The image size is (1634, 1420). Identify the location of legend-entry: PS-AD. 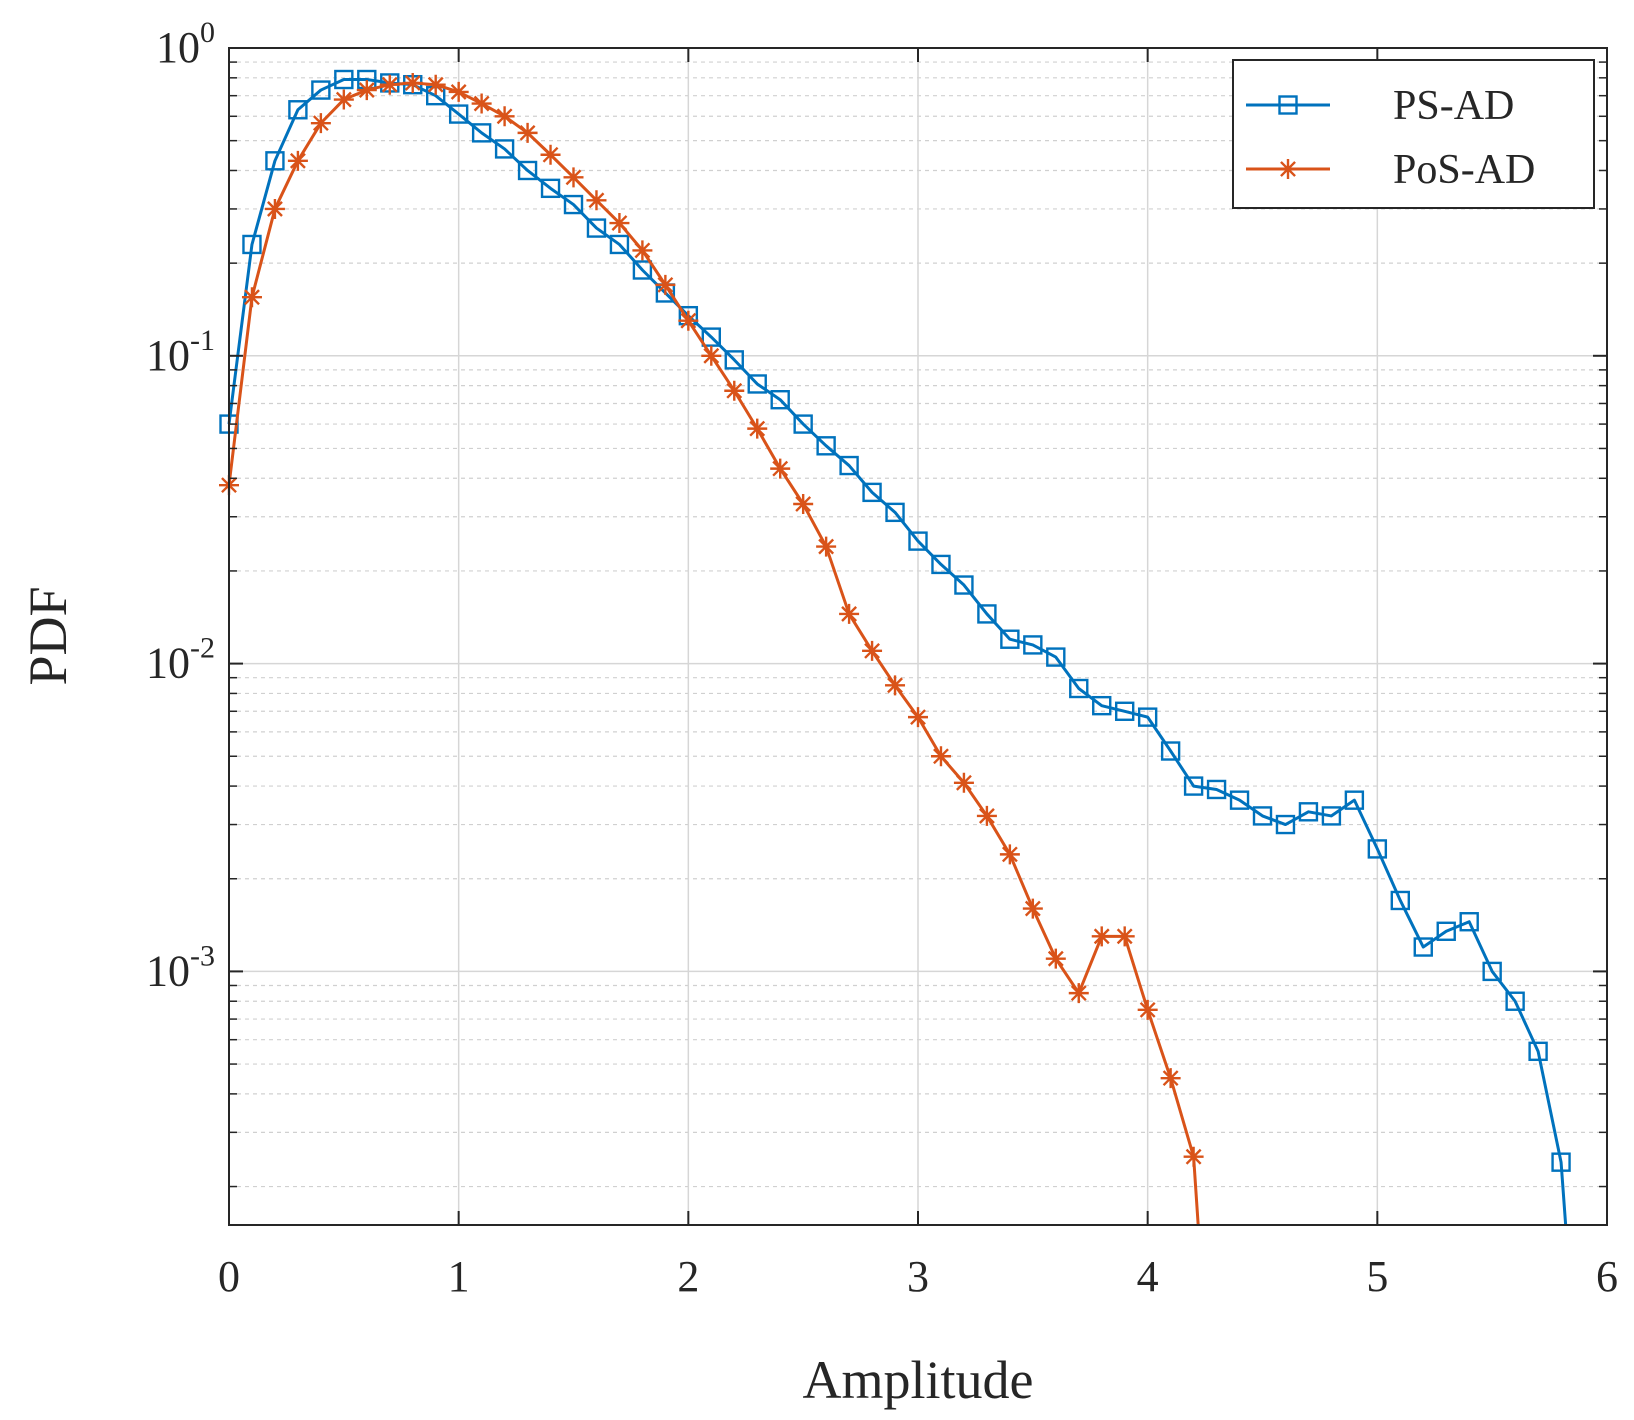
(1380, 106).